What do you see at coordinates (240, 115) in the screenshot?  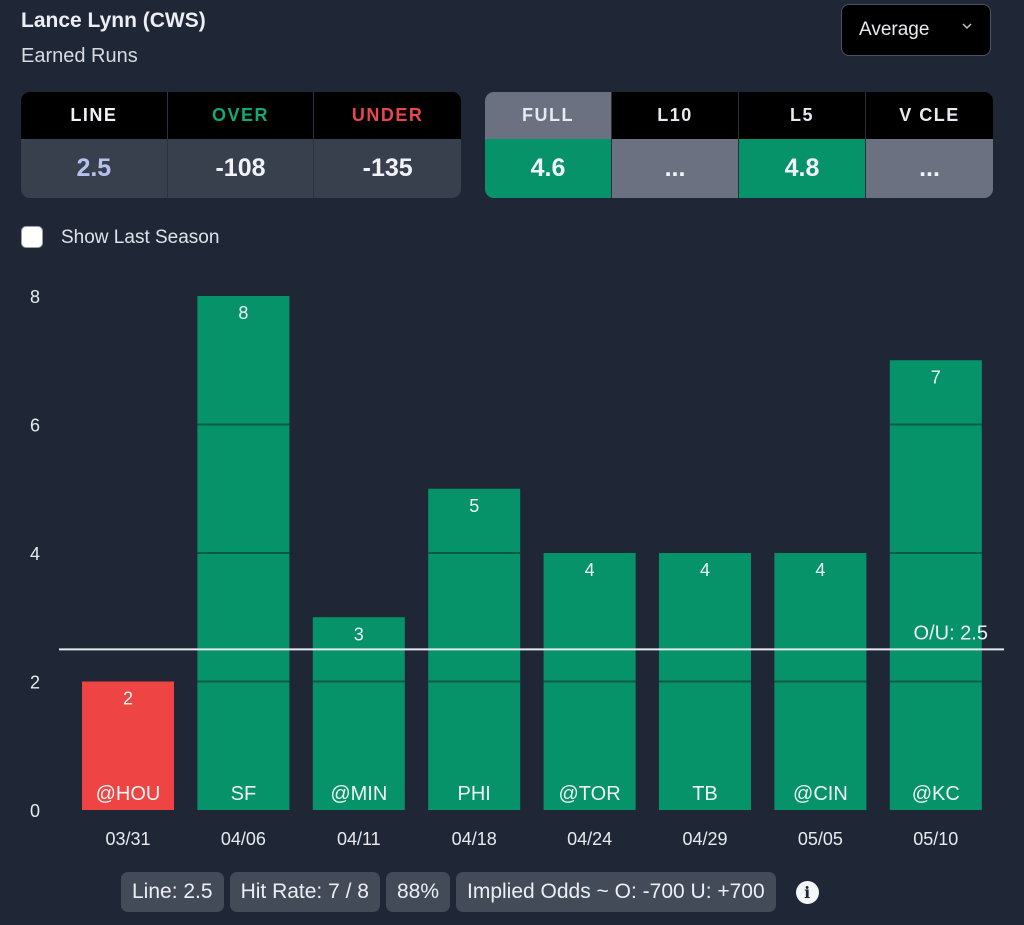 I see `odds-header-over: OVER` at bounding box center [240, 115].